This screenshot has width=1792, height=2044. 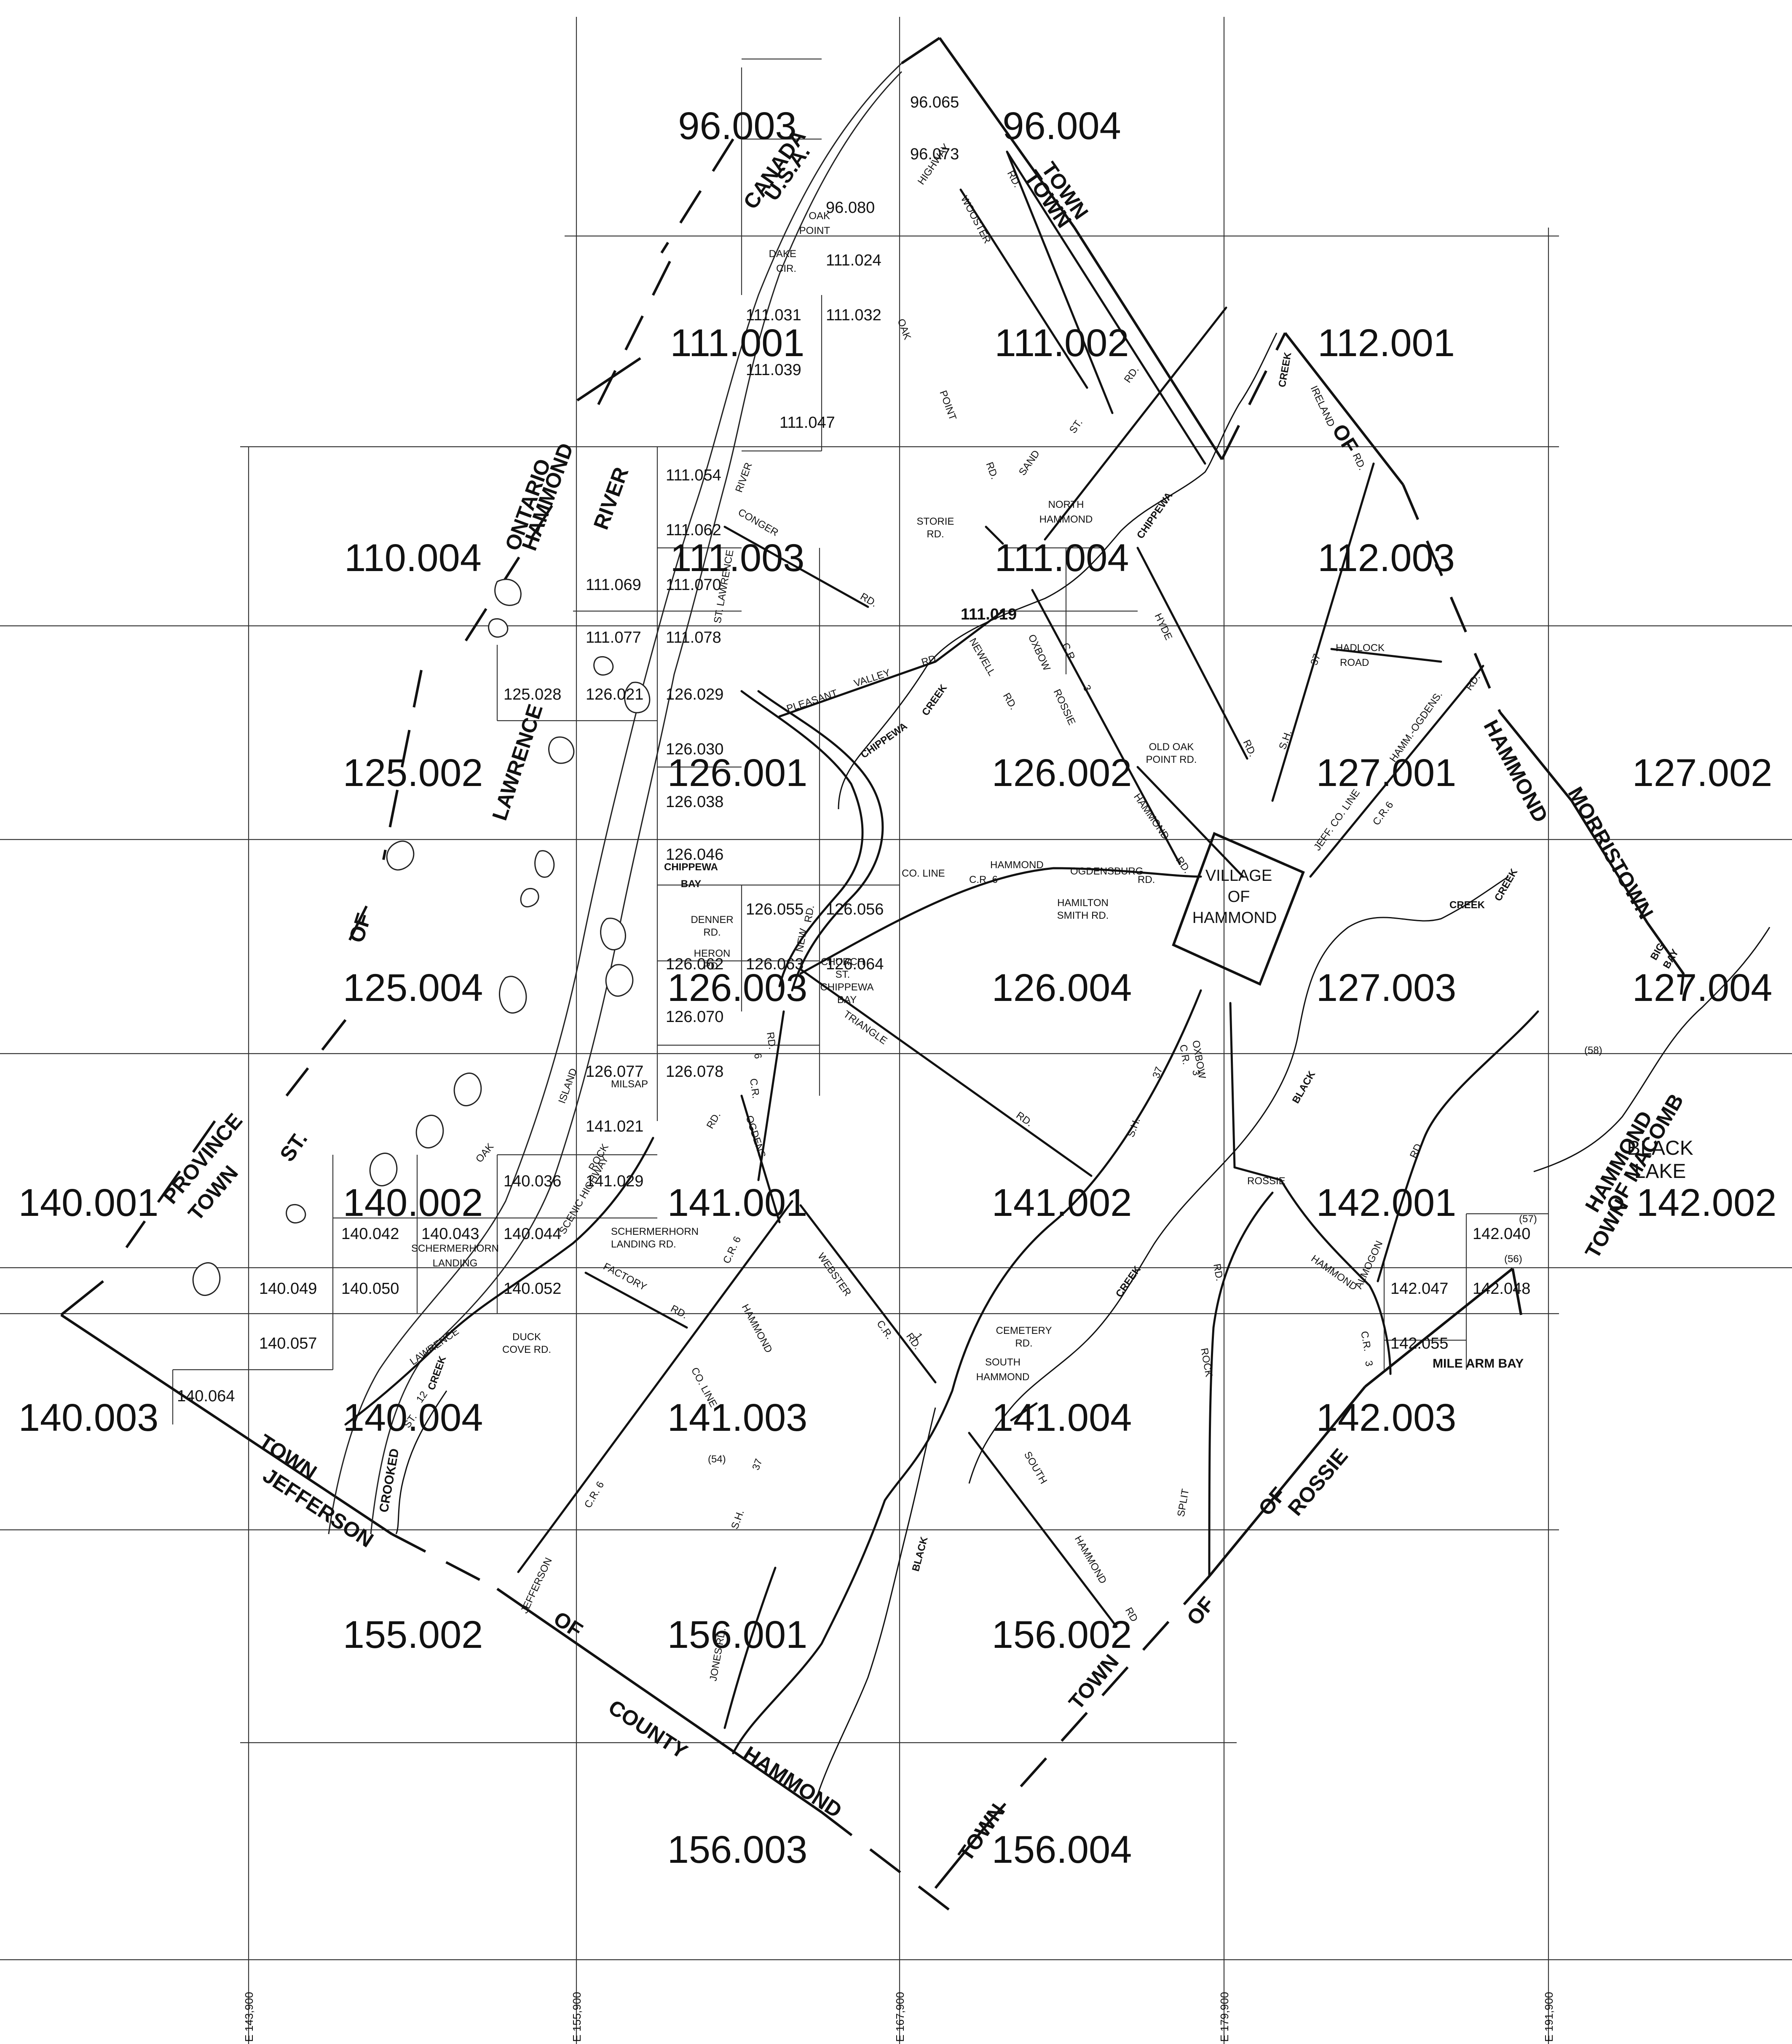 I want to click on road-label: POINT RD., so click(x=1171, y=759).